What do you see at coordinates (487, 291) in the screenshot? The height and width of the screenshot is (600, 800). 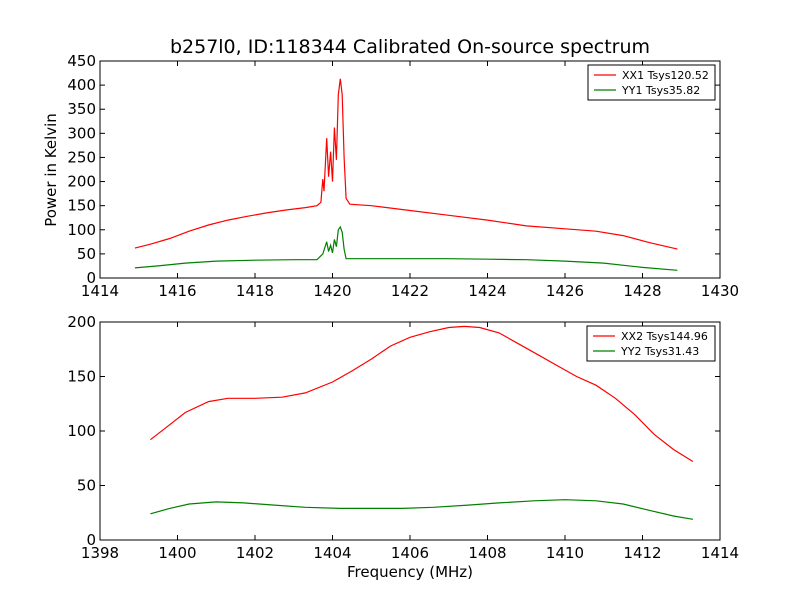 I see `x-tick-label: 1424` at bounding box center [487, 291].